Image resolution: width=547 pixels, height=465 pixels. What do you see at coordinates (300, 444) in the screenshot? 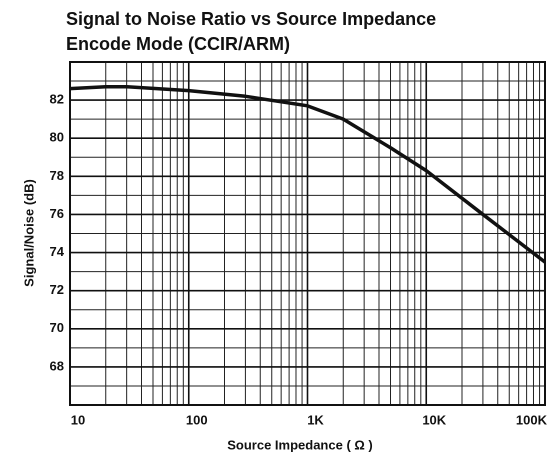
I see `x-axis-label: Source Impedance ( Ω )` at bounding box center [300, 444].